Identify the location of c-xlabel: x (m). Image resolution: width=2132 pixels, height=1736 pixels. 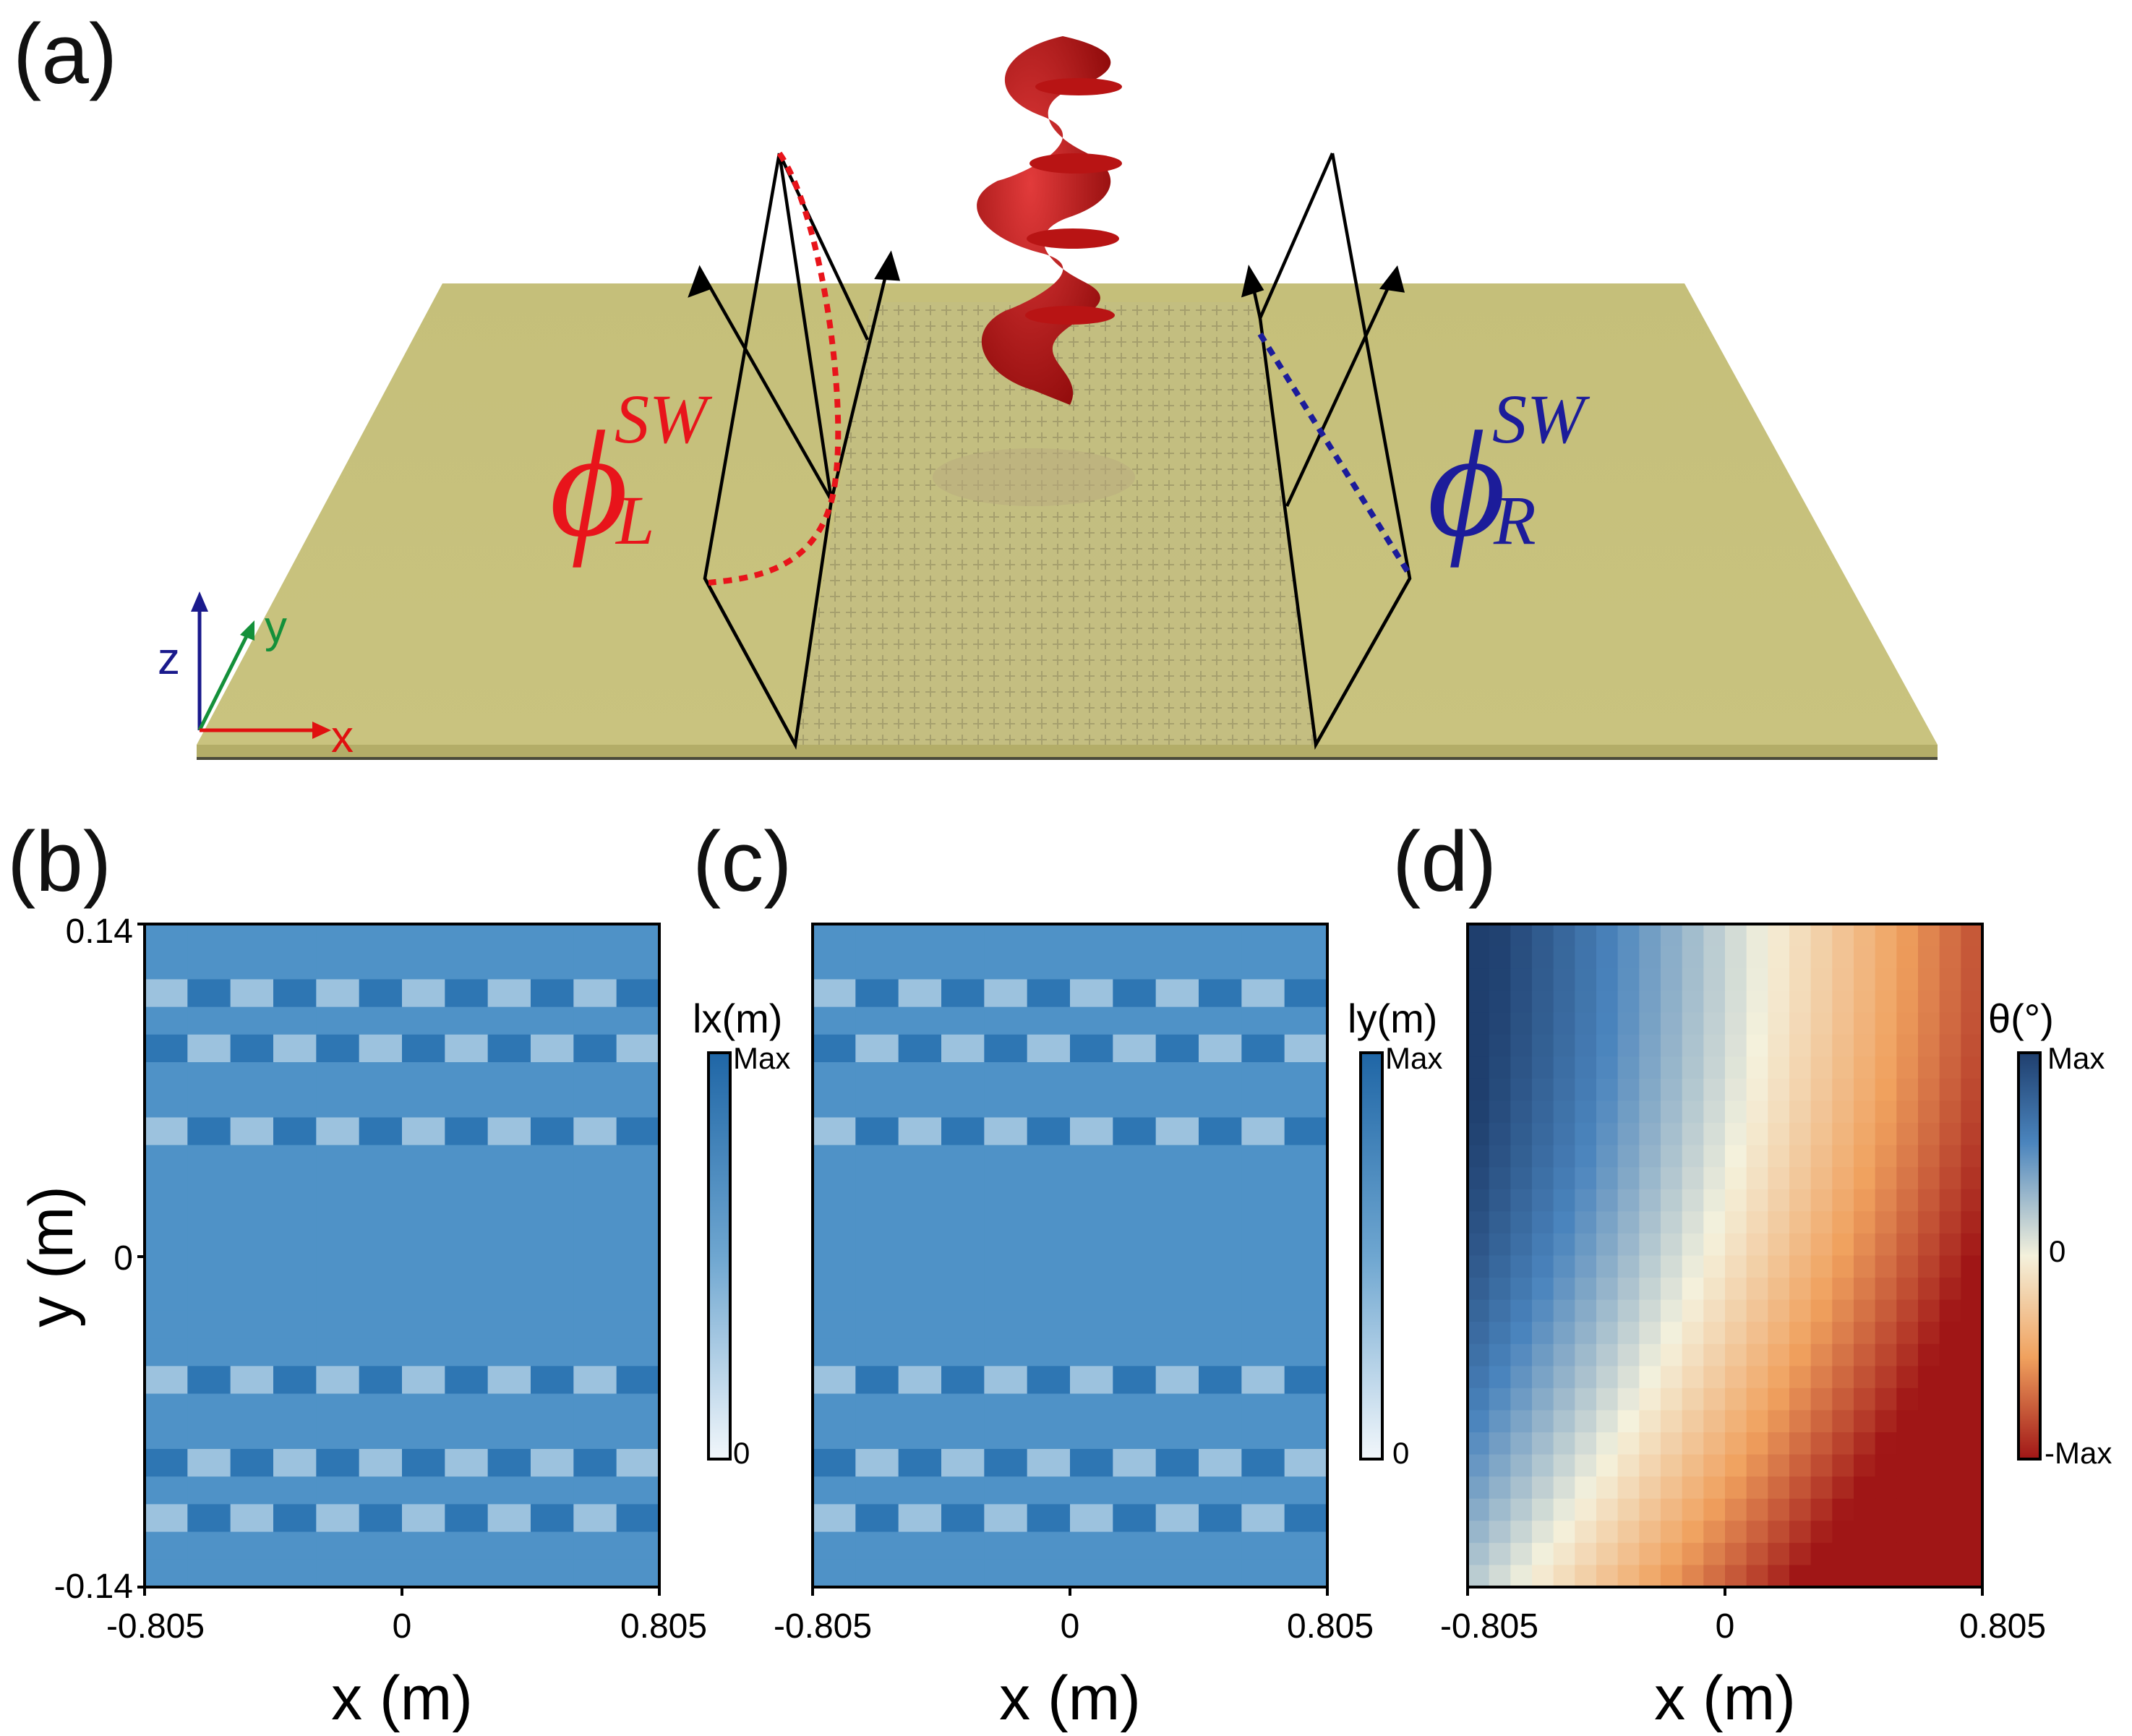
(1070, 1698).